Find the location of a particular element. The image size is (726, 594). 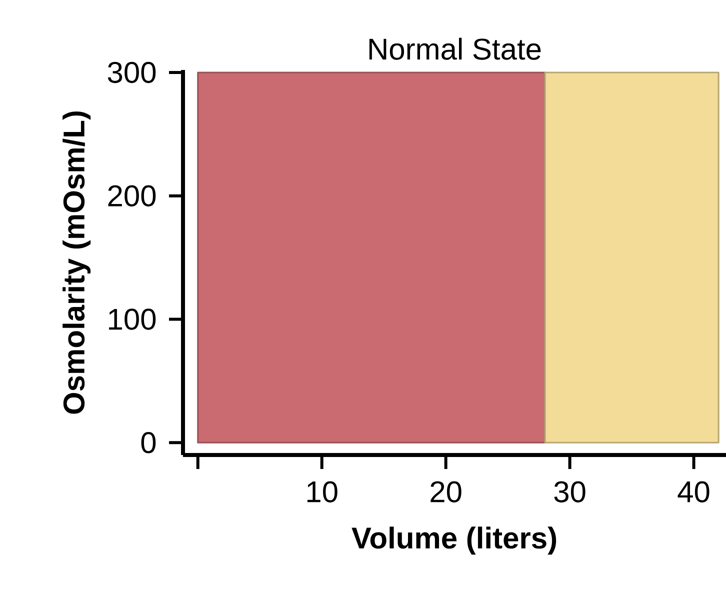

y-tick-label: 300 is located at coordinates (132, 73).